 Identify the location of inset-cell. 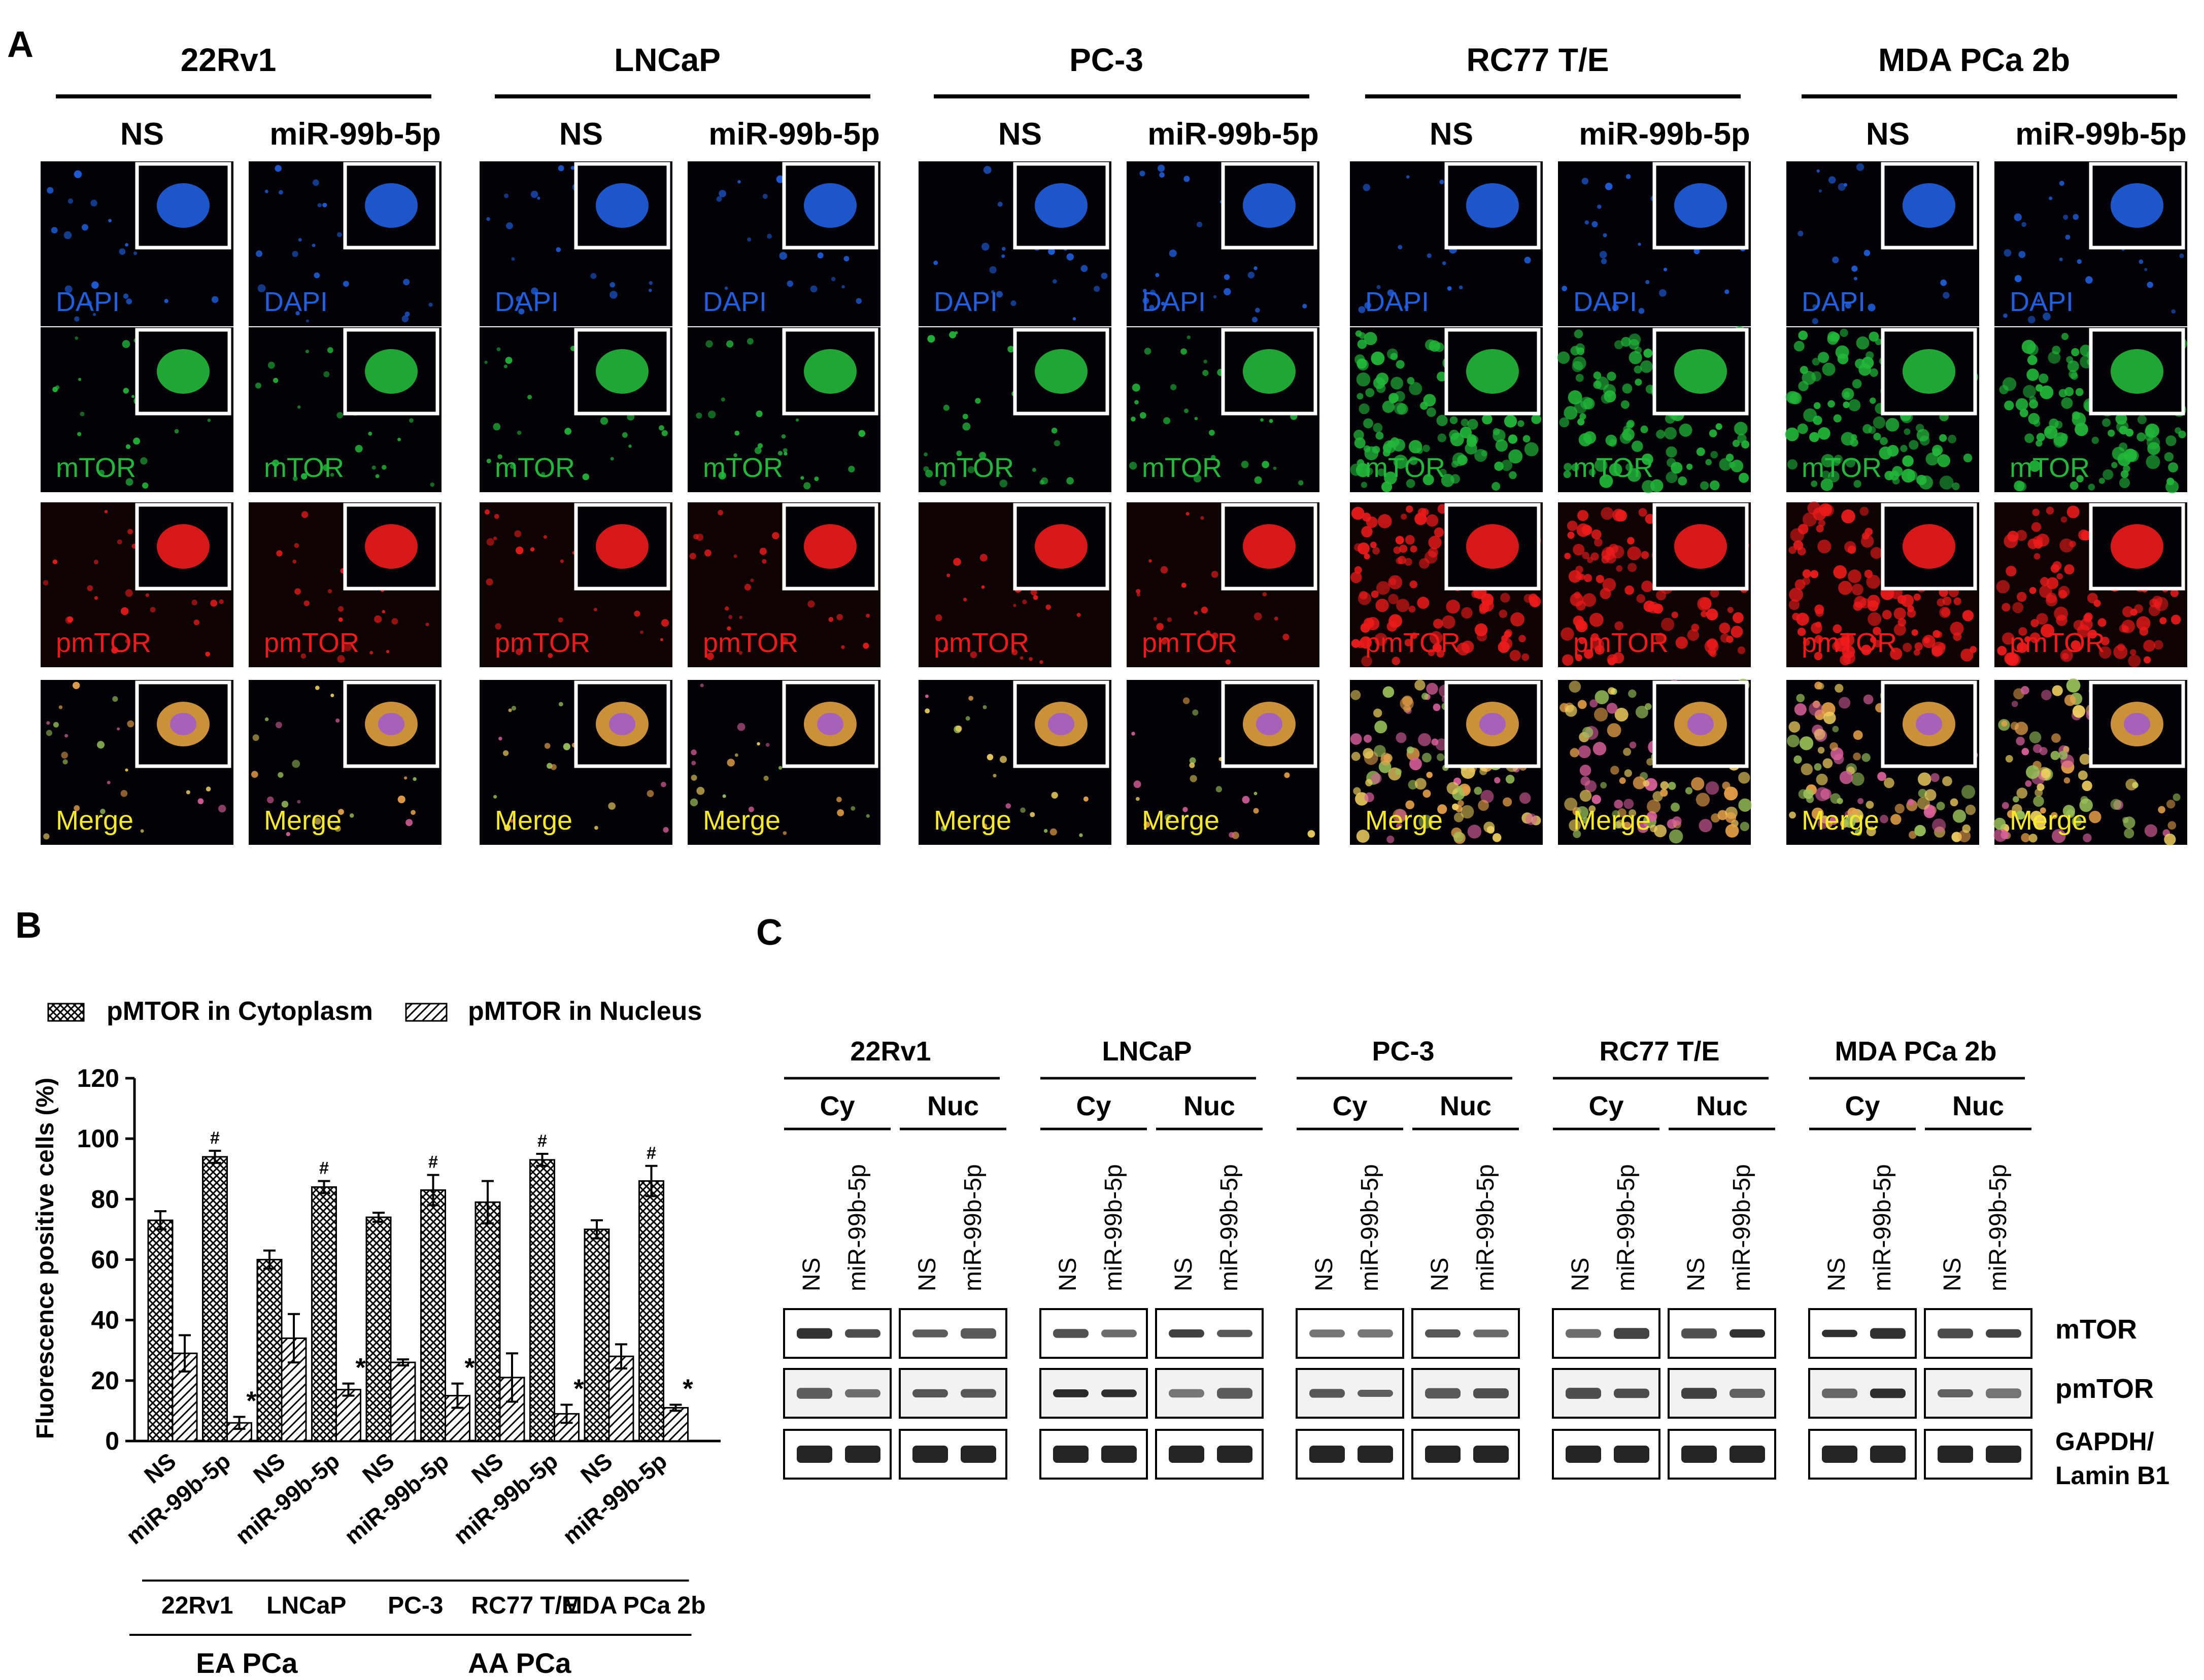
(1700, 546).